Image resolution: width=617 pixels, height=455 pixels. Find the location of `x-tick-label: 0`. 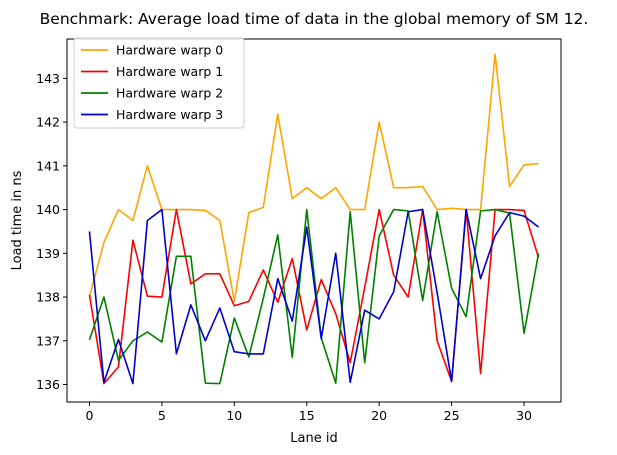

x-tick-label: 0 is located at coordinates (89, 415).